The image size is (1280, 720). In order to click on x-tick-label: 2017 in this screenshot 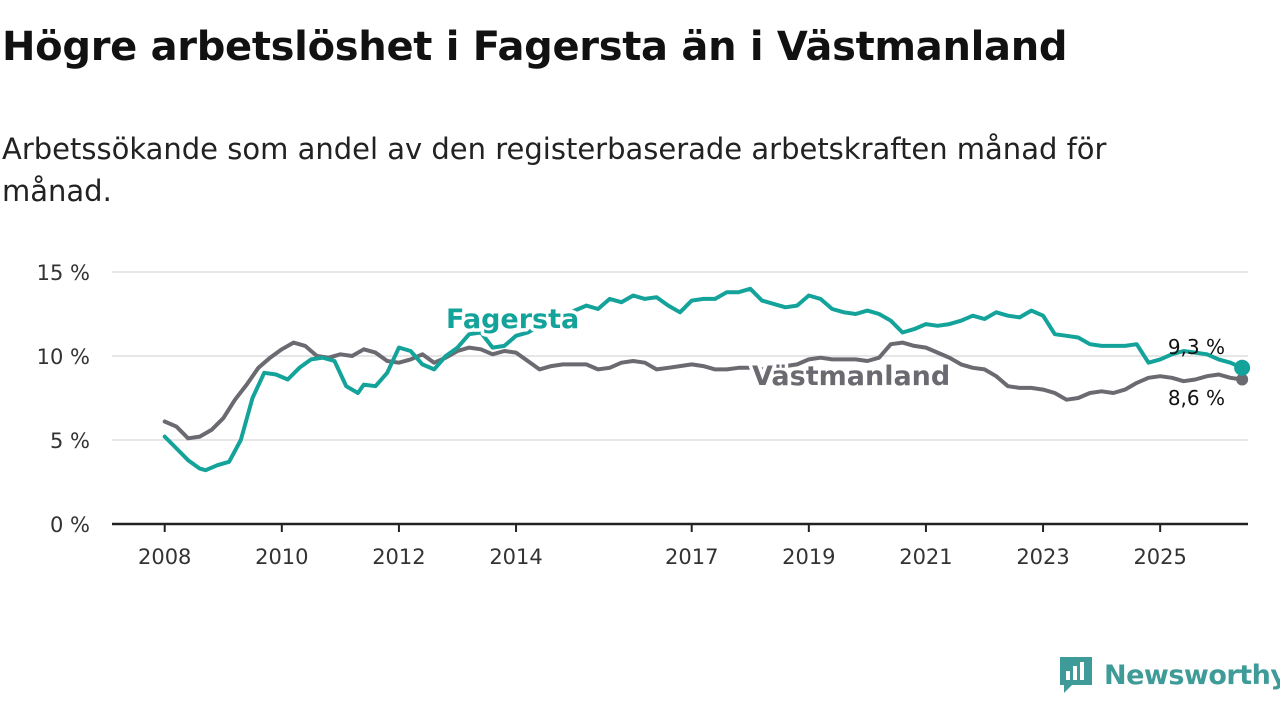, I will do `click(691, 557)`.